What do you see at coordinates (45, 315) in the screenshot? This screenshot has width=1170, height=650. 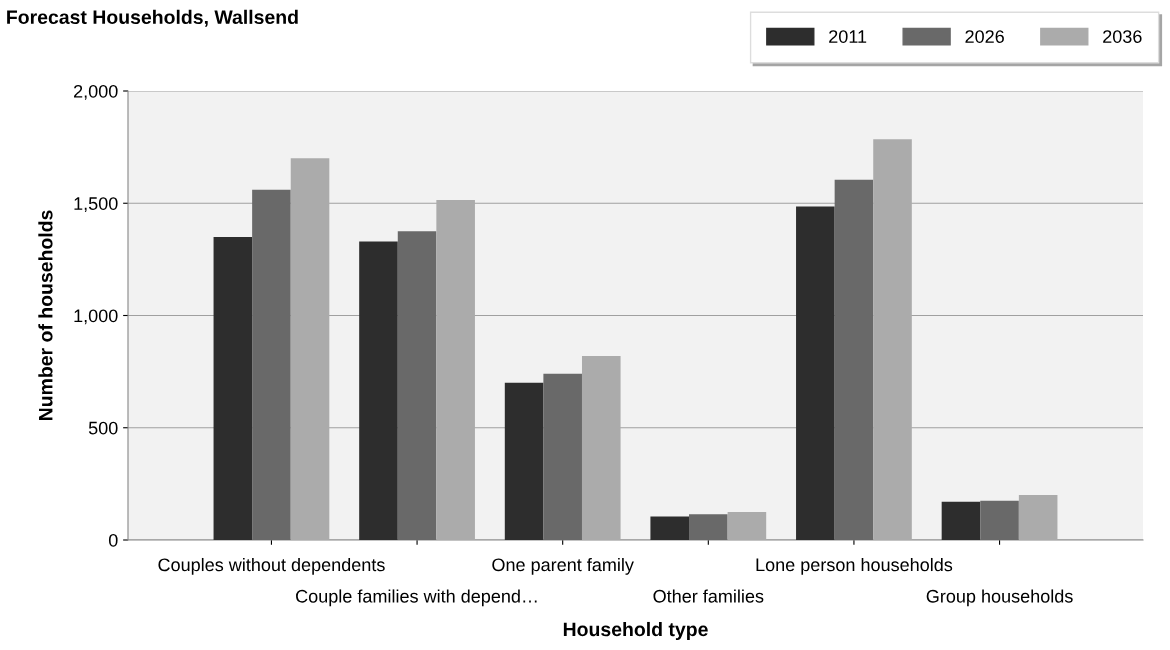 I see `y-axis-title: Number of households` at bounding box center [45, 315].